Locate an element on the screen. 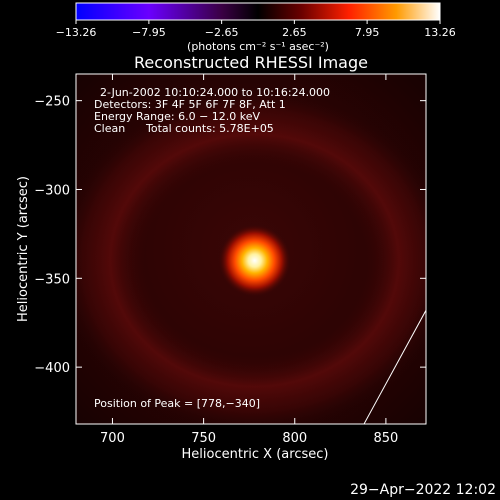 The width and height of the screenshot is (500, 500). y-tick-label: −300 is located at coordinates (52, 190).